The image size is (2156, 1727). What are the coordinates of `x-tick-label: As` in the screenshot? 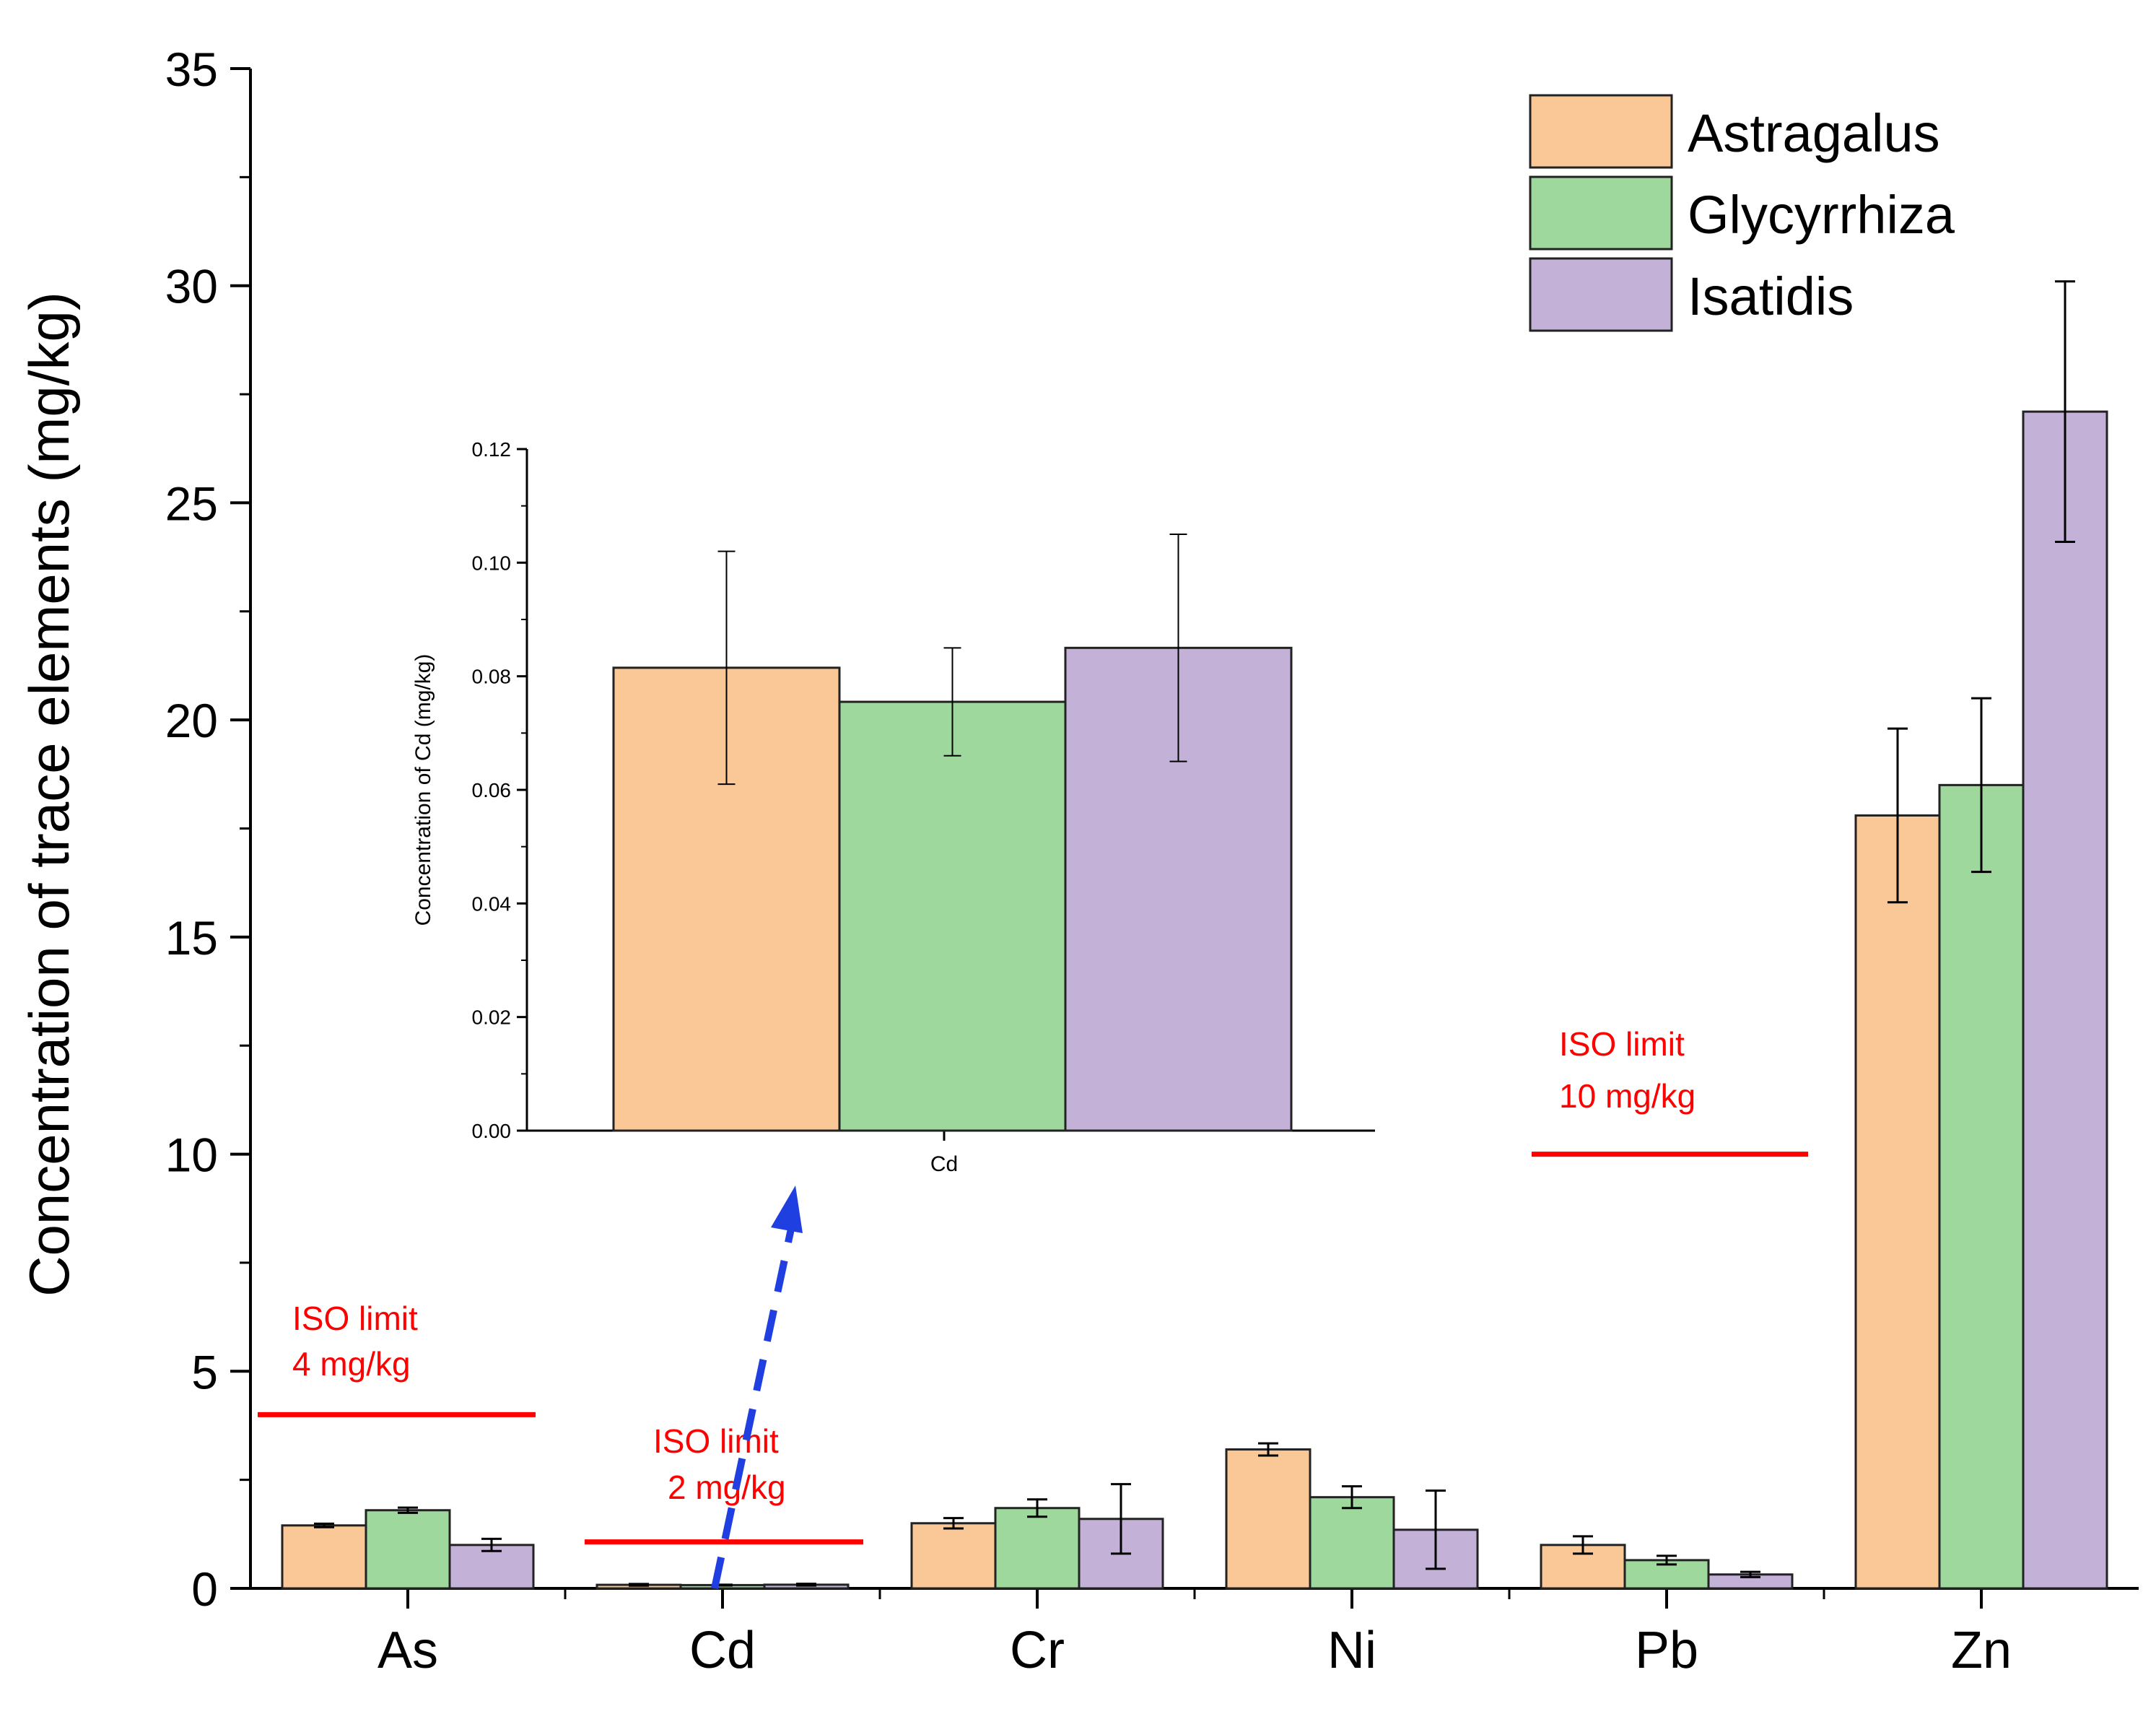 It's located at (407, 1651).